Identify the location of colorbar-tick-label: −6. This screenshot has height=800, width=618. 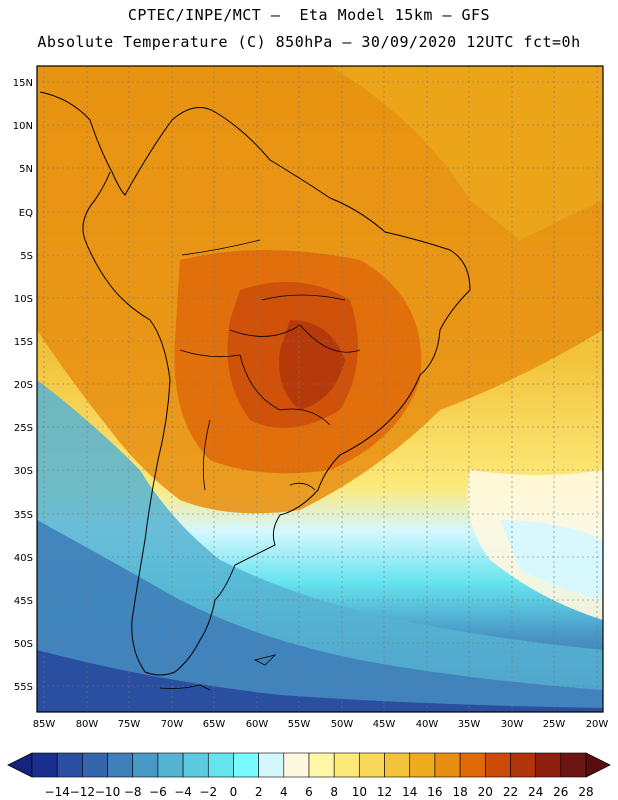
(158, 792).